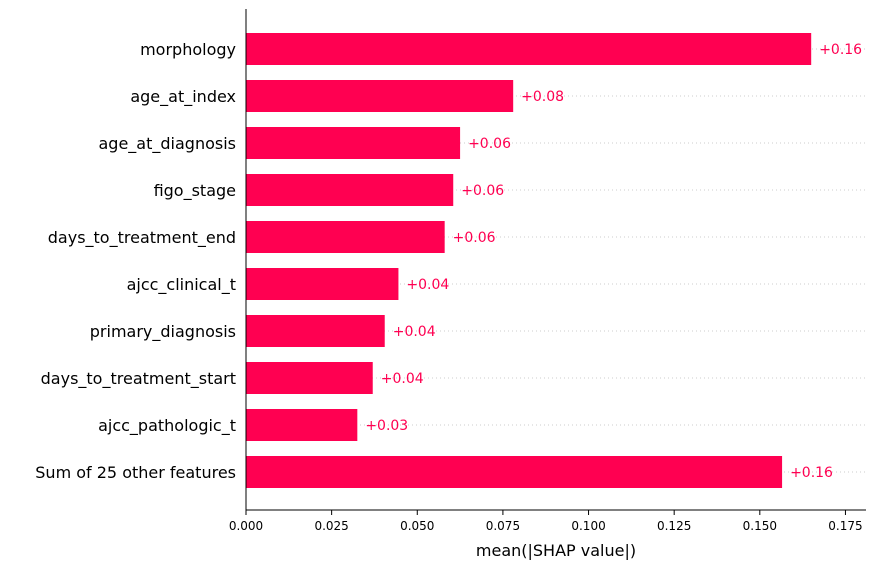 The width and height of the screenshot is (876, 568). I want to click on x-tick-label: 0.050, so click(417, 526).